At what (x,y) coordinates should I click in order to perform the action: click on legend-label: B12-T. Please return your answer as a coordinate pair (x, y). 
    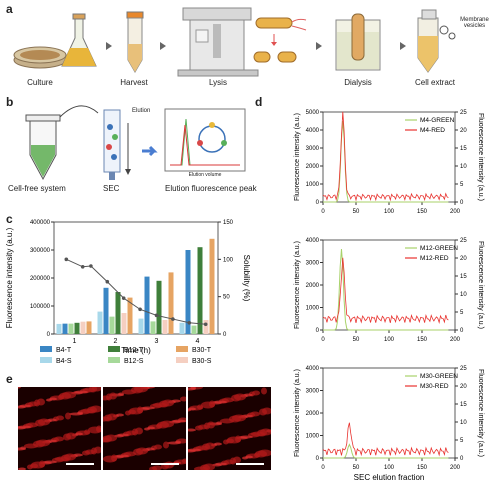
    Looking at the image, I should click on (134, 350).